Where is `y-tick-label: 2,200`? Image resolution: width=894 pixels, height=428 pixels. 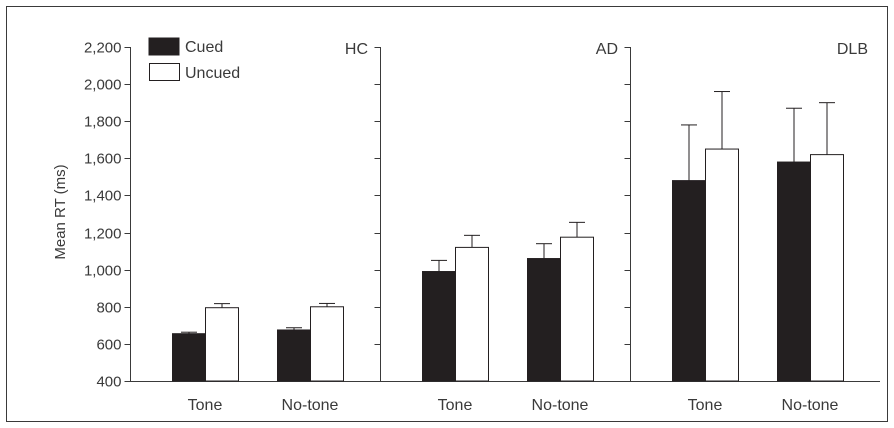
y-tick-label: 2,200 is located at coordinates (103, 48).